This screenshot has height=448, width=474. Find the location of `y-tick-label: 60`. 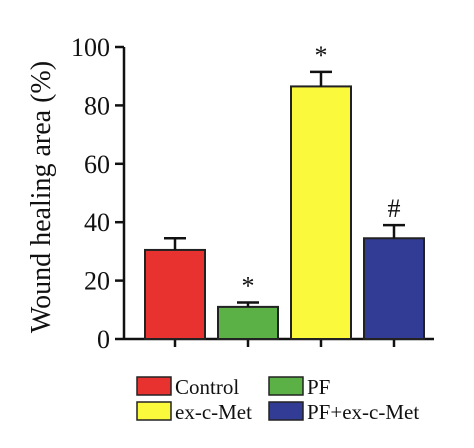

y-tick-label: 60 is located at coordinates (97, 164).